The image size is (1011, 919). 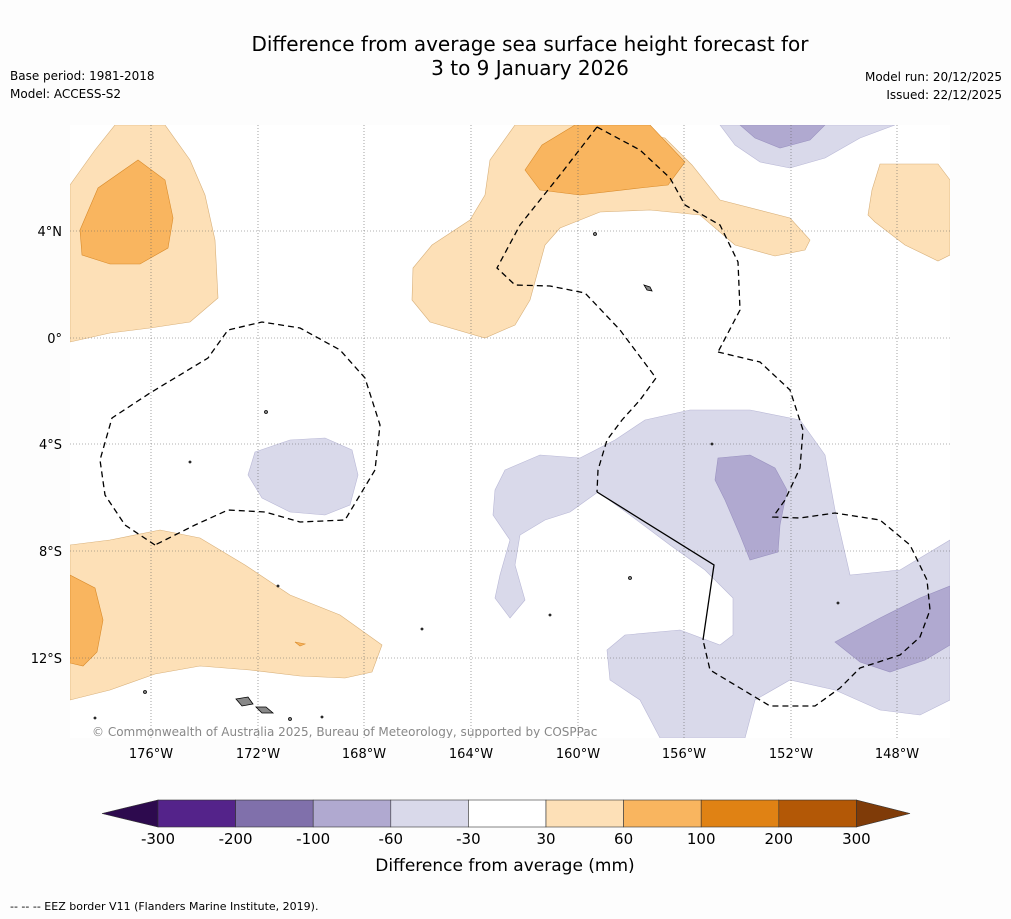 I want to click on colorbar-tick-label: 200, so click(x=778, y=839).